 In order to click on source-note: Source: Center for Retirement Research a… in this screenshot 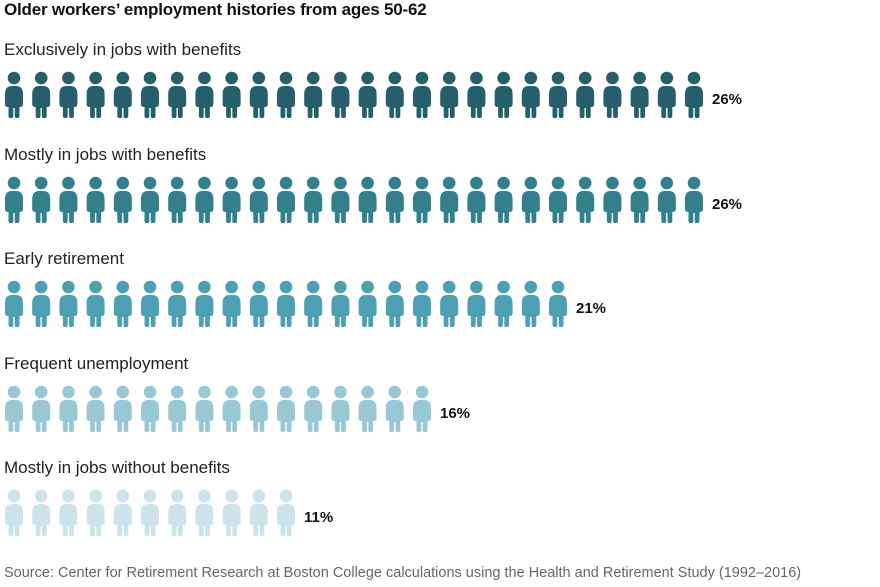, I will do `click(403, 573)`.